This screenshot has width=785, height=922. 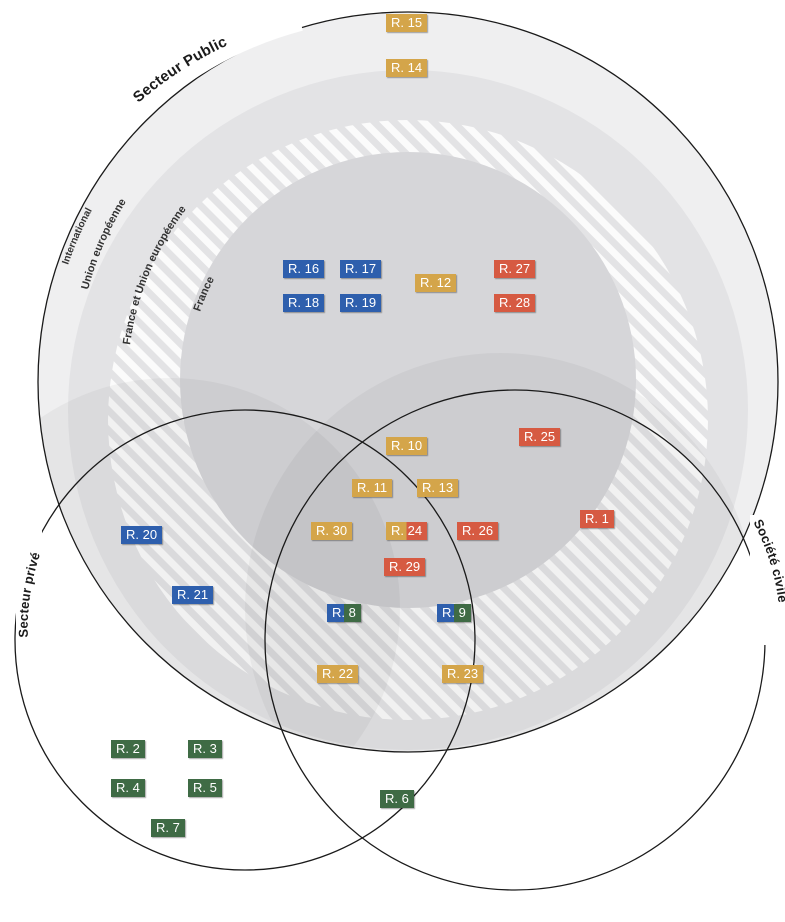 What do you see at coordinates (344, 613) in the screenshot?
I see `tag-r8: R. 8` at bounding box center [344, 613].